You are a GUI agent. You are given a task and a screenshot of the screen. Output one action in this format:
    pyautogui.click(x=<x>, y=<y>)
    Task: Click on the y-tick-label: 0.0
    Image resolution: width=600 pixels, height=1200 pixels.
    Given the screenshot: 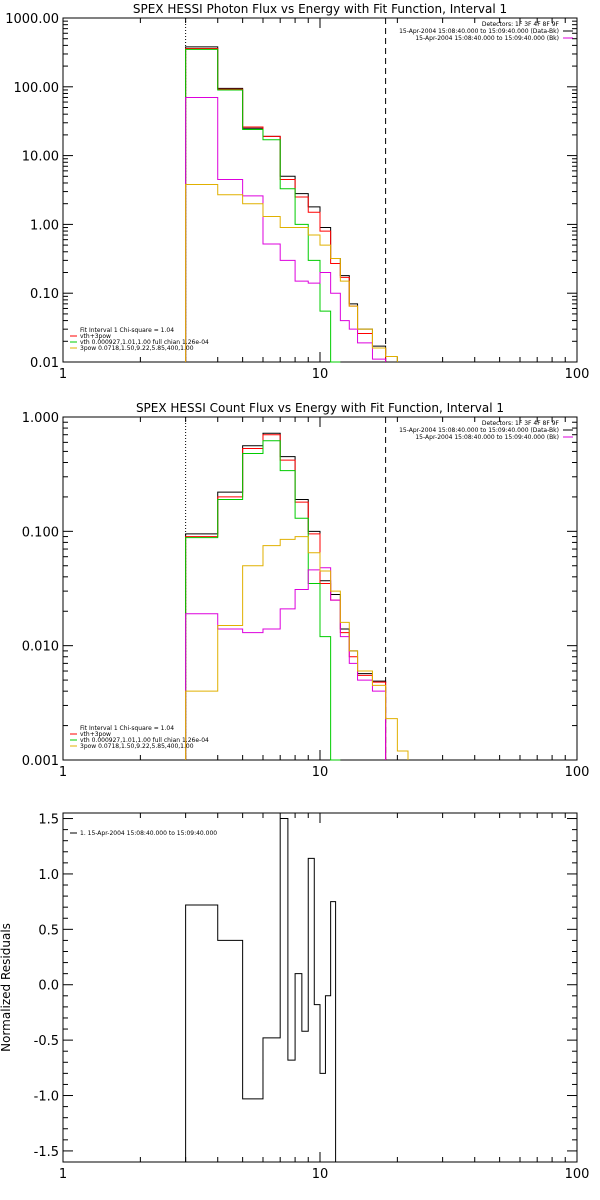 What is the action you would take?
    pyautogui.click(x=48, y=986)
    